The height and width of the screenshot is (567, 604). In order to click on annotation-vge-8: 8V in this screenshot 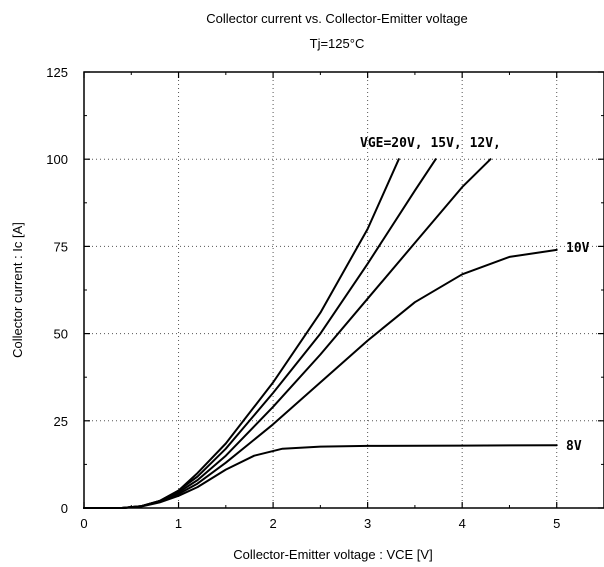, I will do `click(574, 446)`.